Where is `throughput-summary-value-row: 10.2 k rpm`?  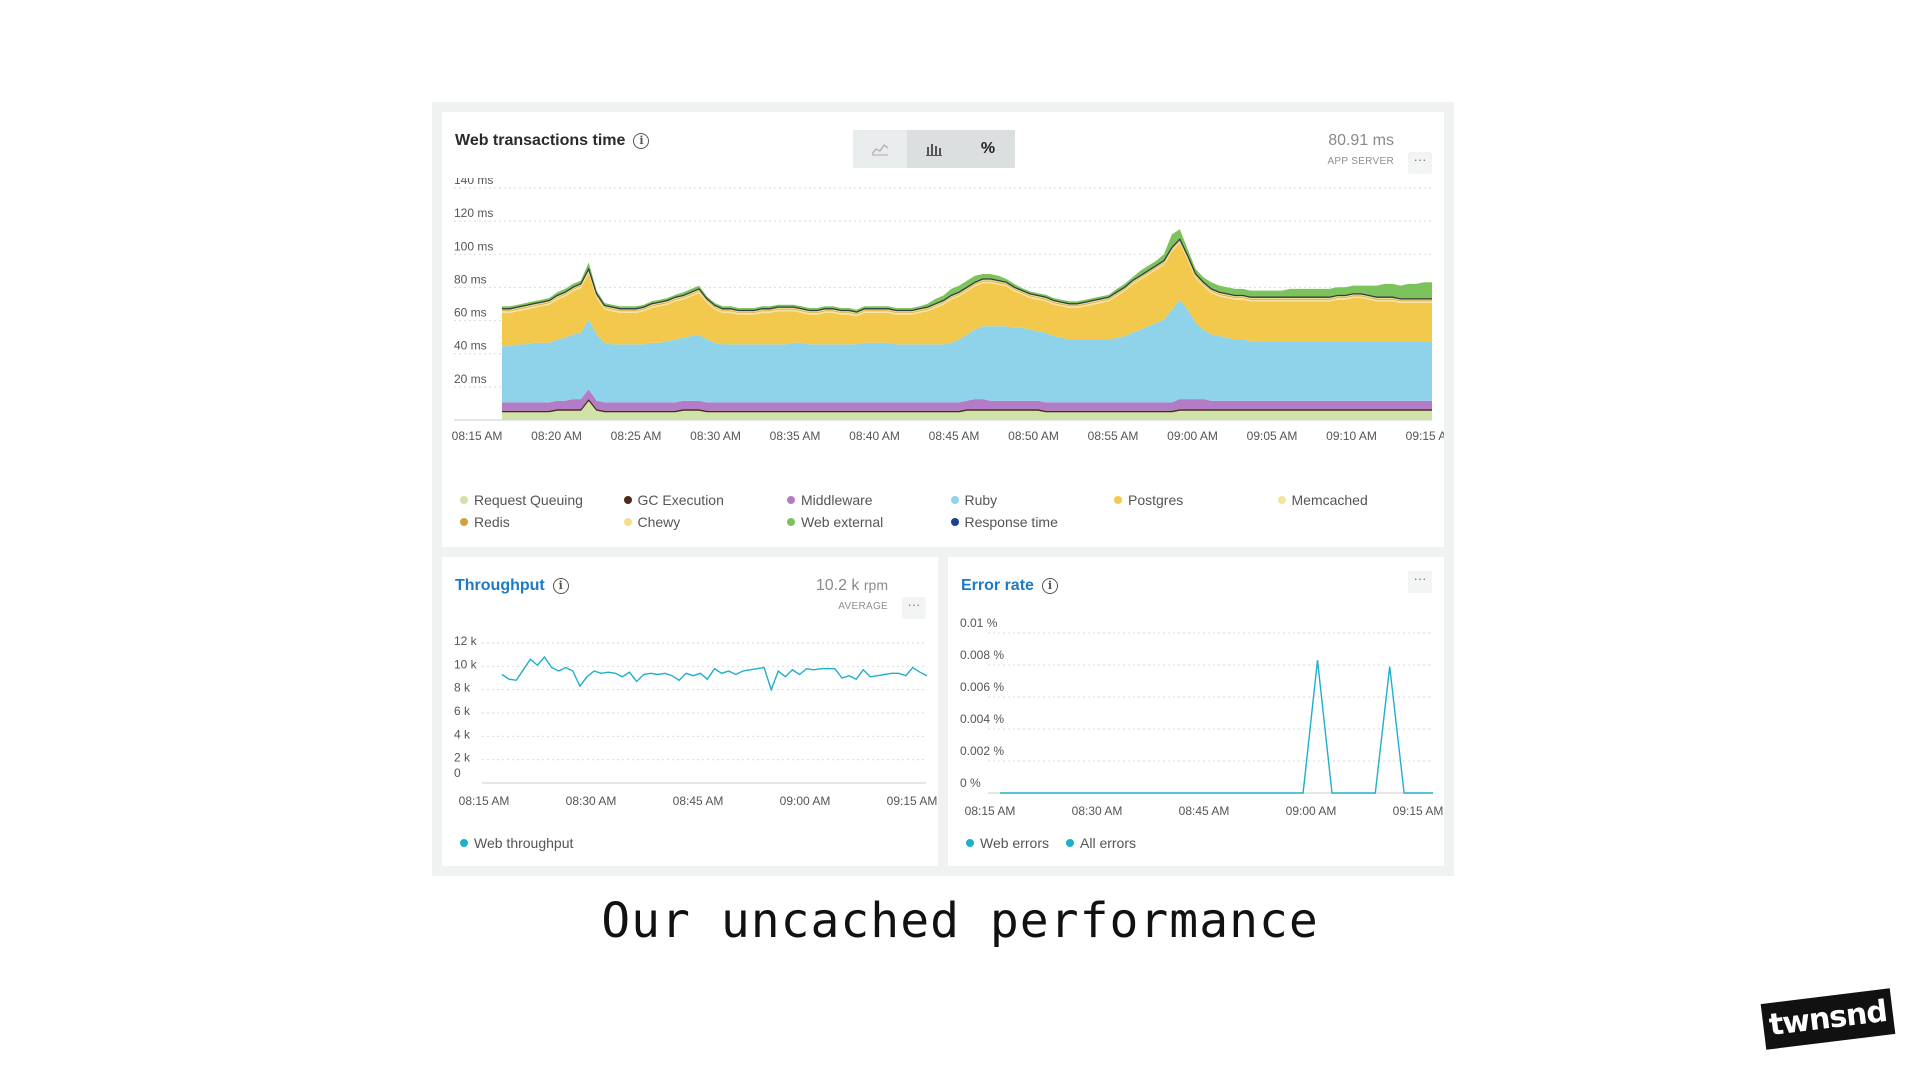 throughput-summary-value-row: 10.2 k rpm is located at coordinates (852, 586).